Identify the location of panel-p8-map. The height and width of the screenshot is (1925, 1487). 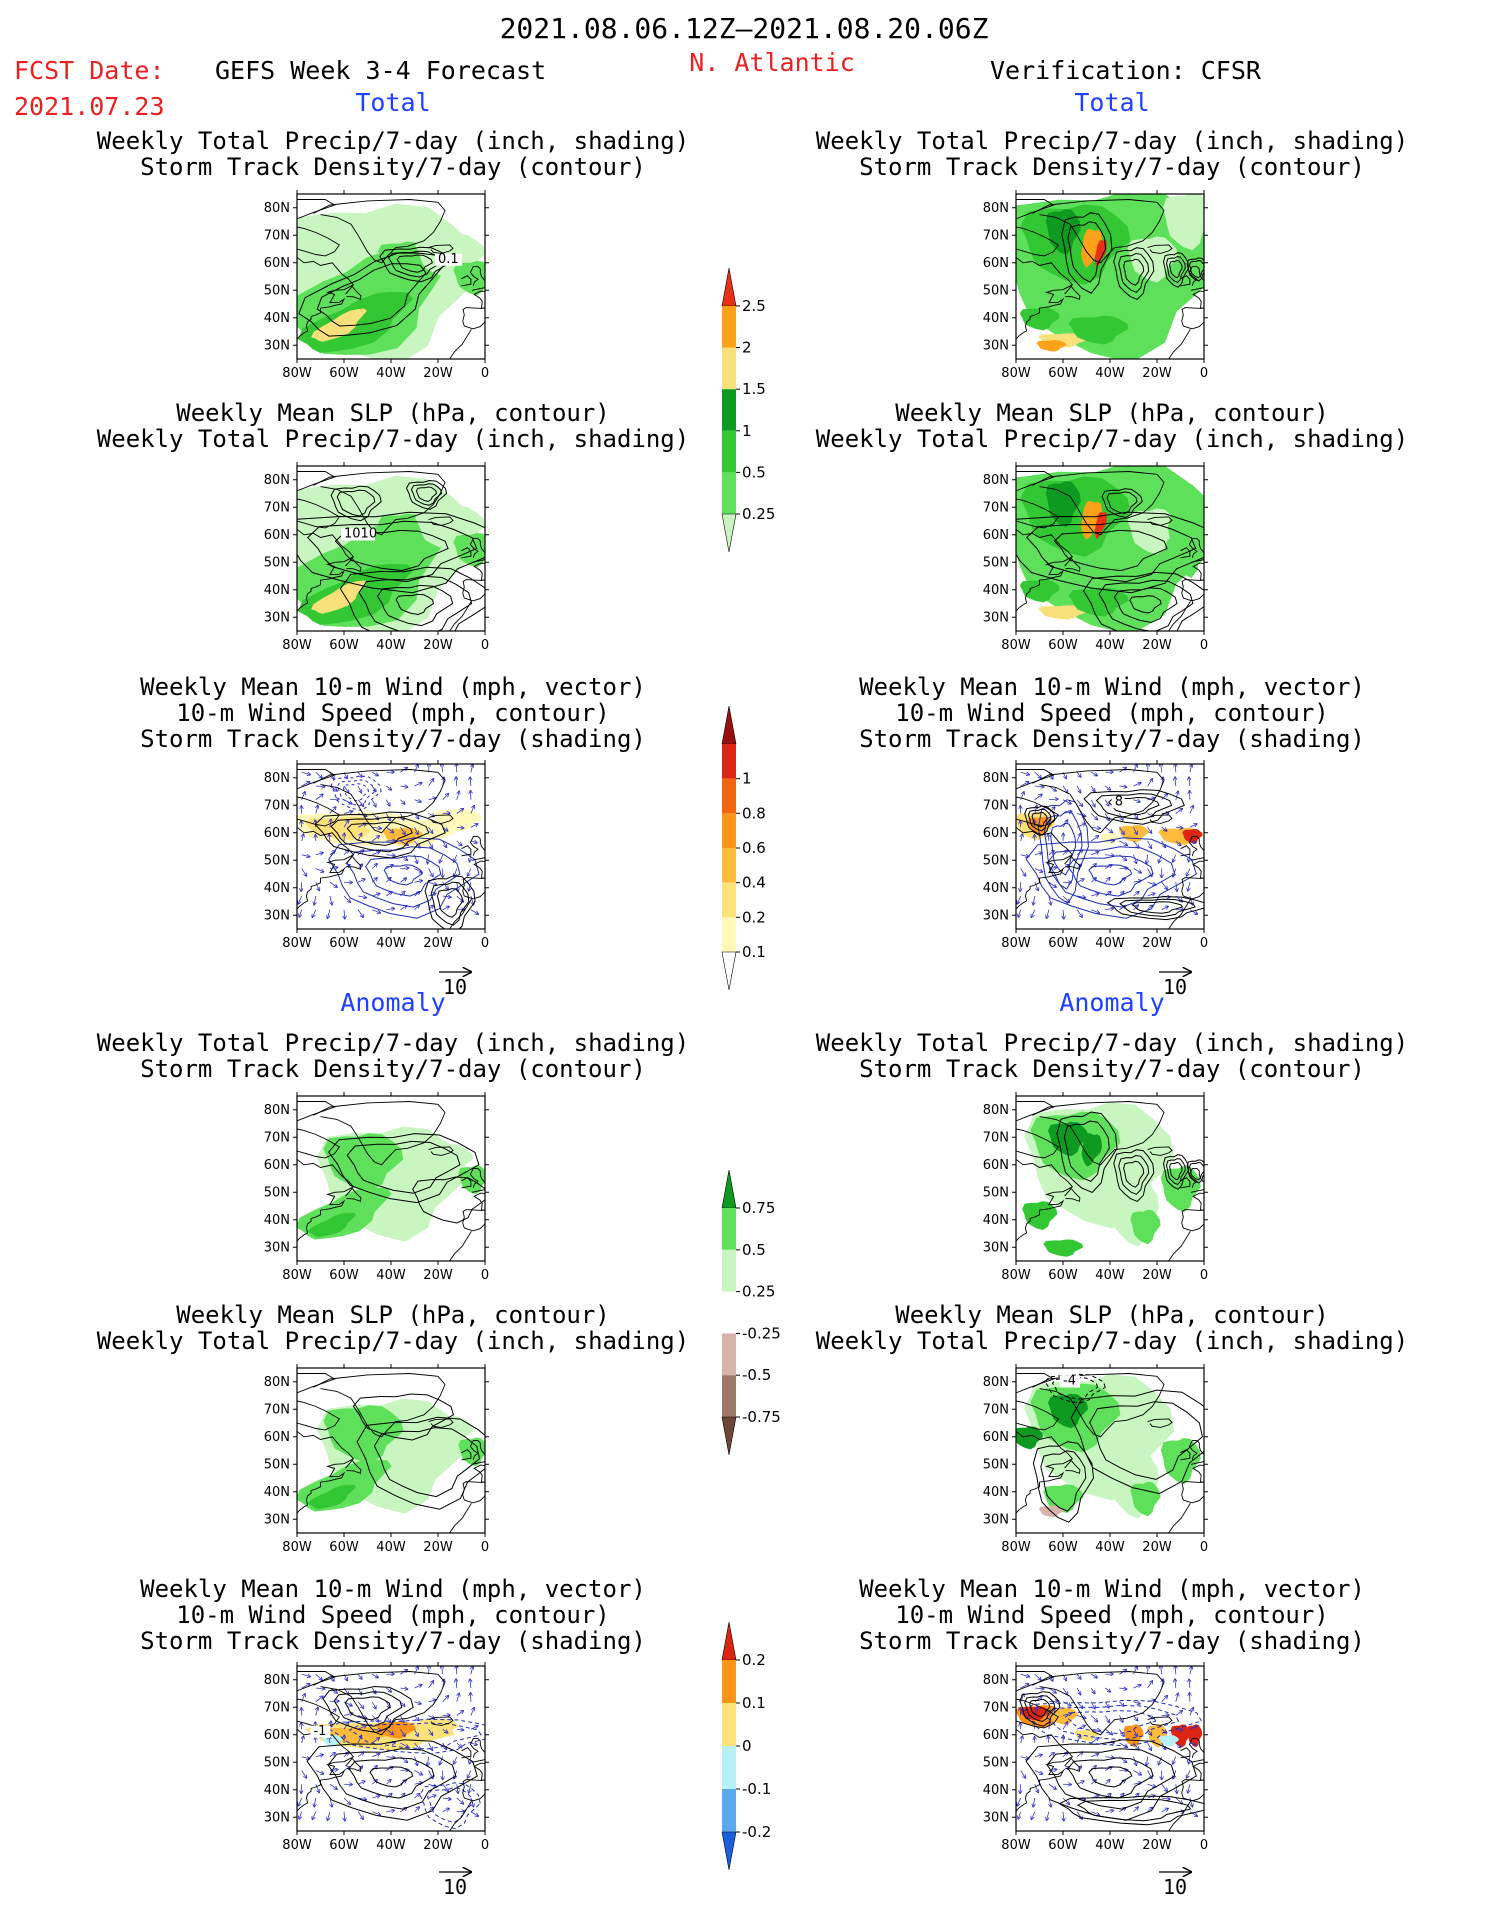
(1110, 1178).